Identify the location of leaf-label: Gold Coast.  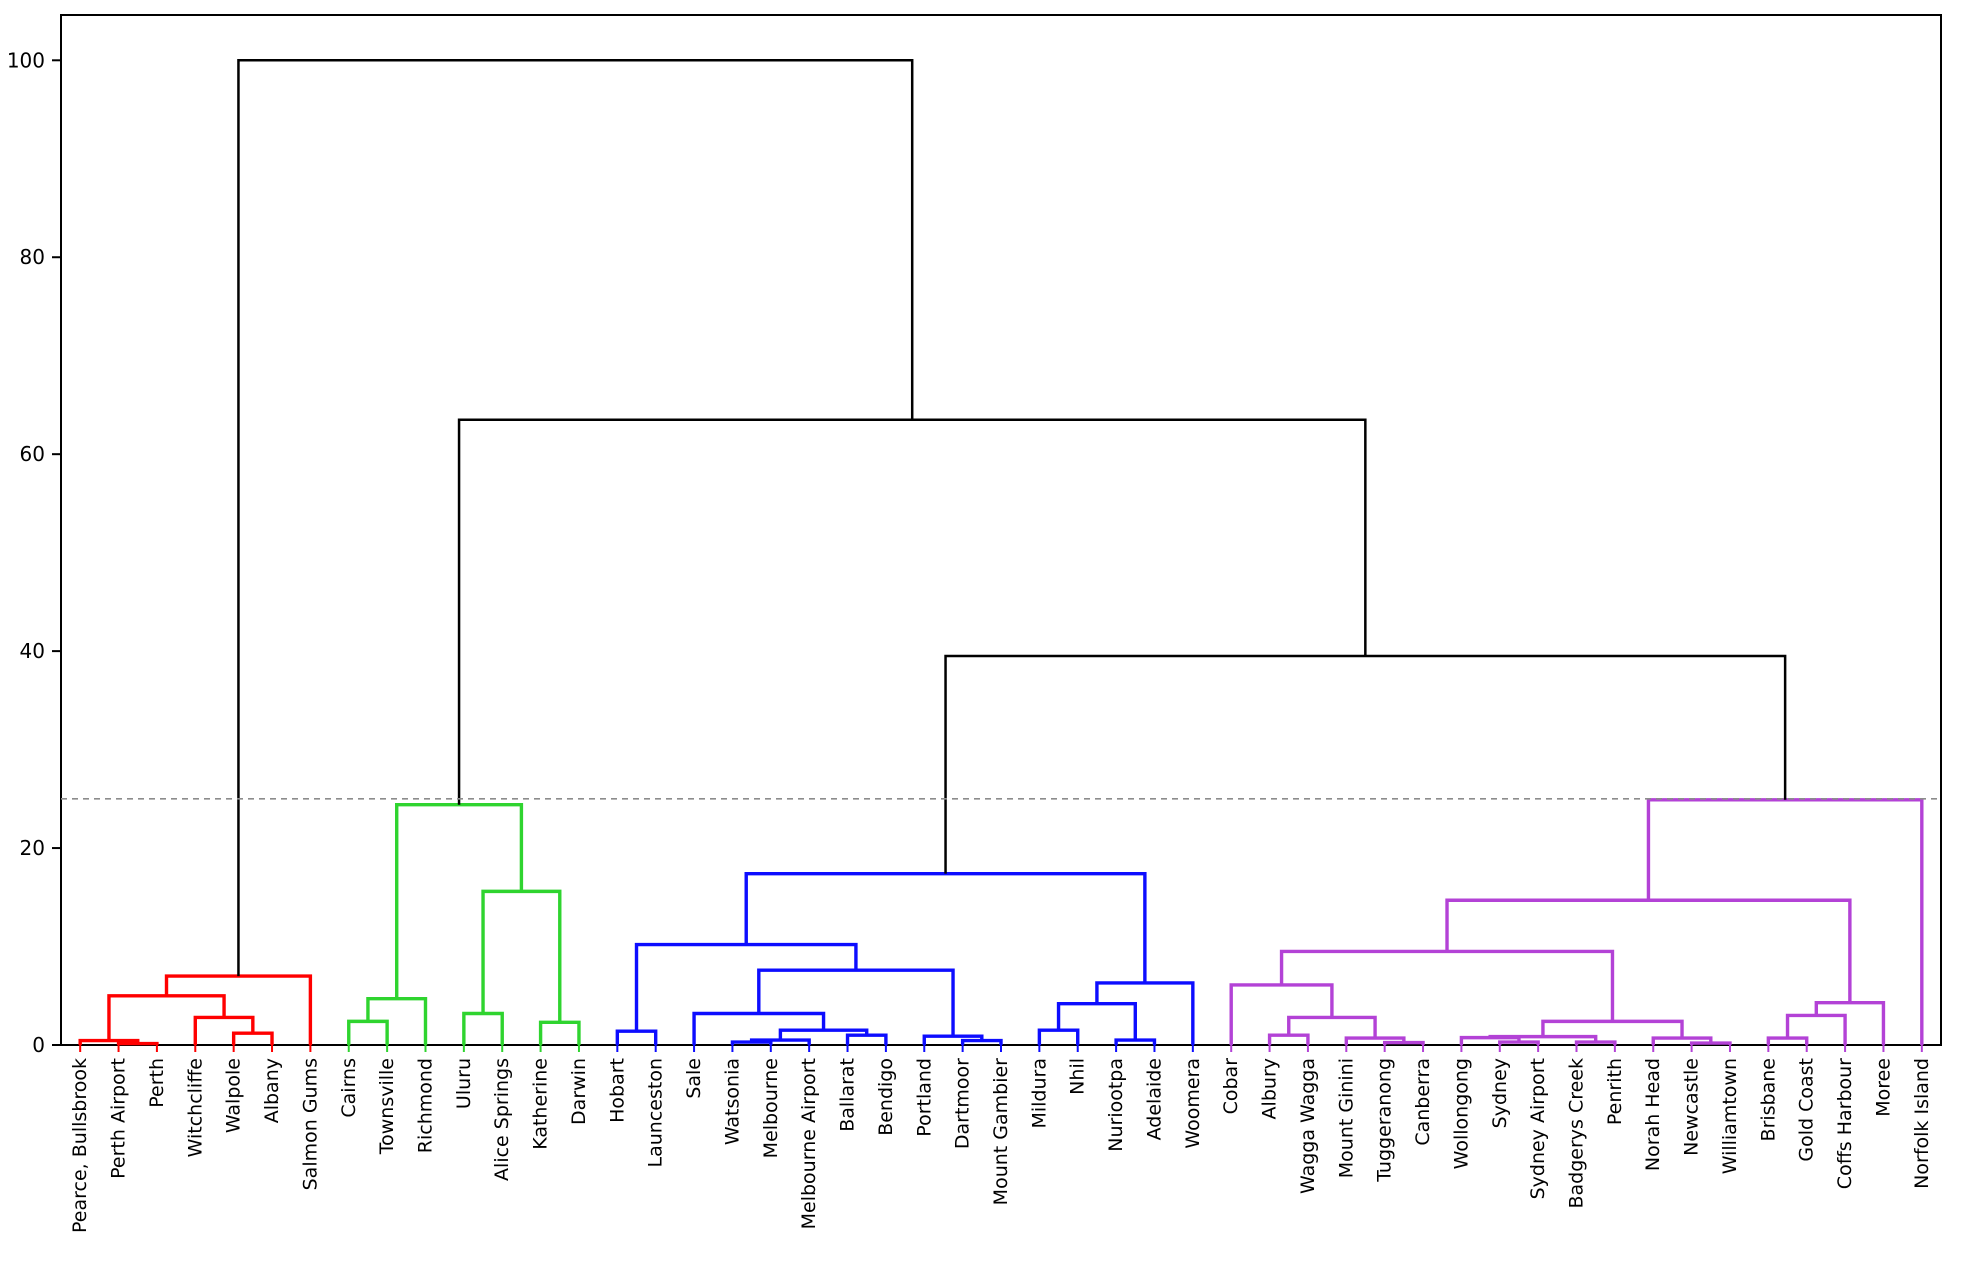
(1807, 1110).